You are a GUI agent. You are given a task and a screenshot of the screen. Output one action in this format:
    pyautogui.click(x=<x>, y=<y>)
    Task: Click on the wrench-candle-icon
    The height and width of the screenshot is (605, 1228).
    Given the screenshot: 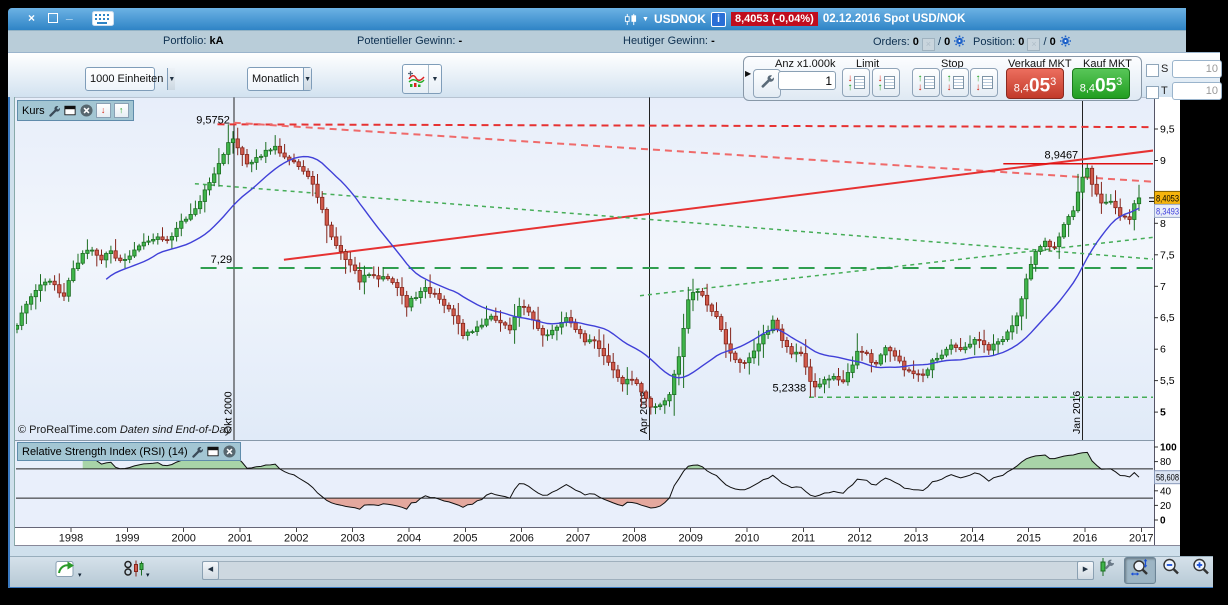 What is the action you would take?
    pyautogui.click(x=1107, y=569)
    